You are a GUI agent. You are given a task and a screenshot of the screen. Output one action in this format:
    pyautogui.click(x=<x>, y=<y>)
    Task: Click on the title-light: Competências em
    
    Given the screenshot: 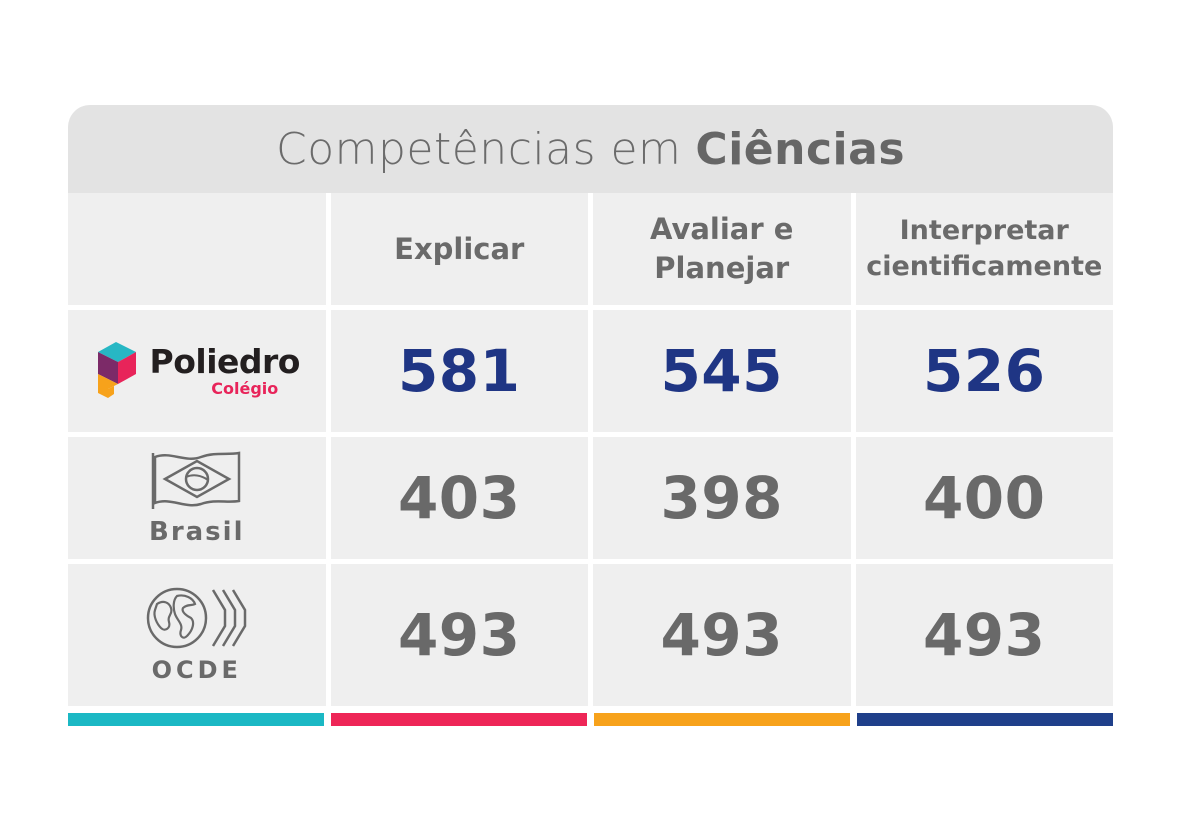 What is the action you would take?
    pyautogui.click(x=478, y=149)
    